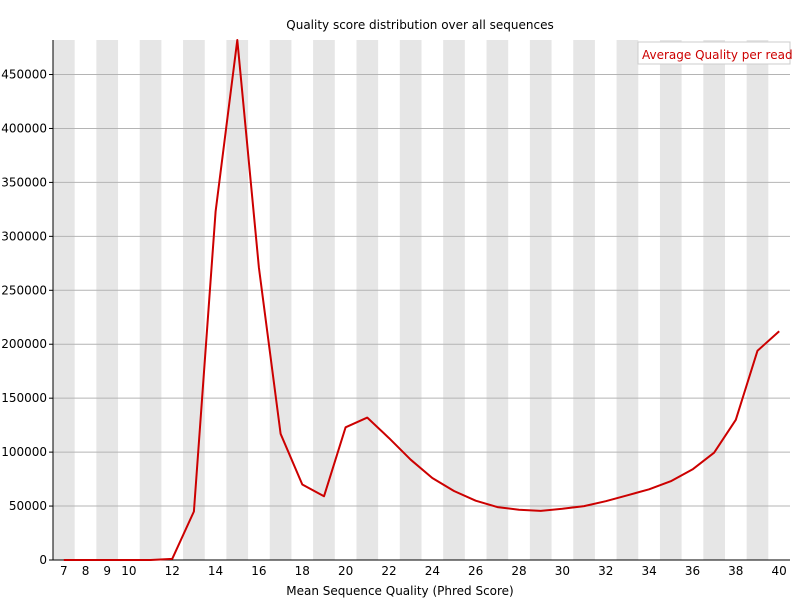  I want to click on x-tick-label: 8, so click(86, 571).